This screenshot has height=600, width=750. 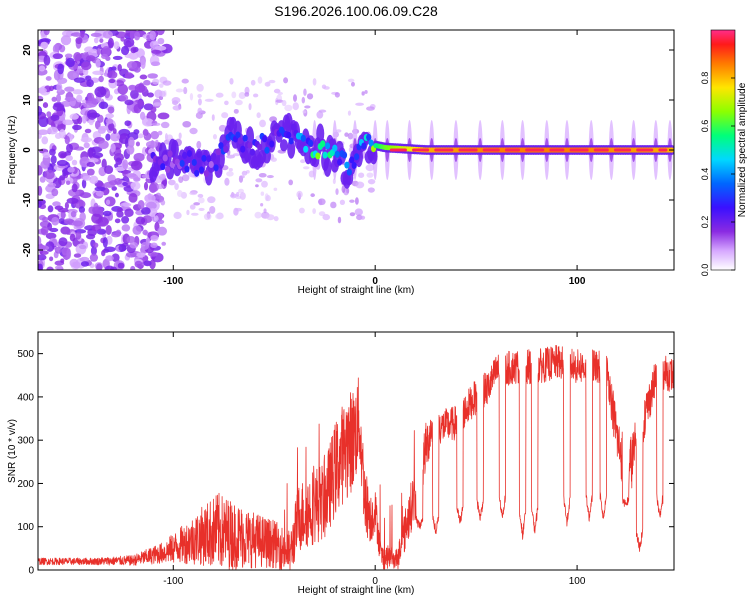 What do you see at coordinates (375, 281) in the screenshot?
I see `spectrogram-x-tick-label: 0` at bounding box center [375, 281].